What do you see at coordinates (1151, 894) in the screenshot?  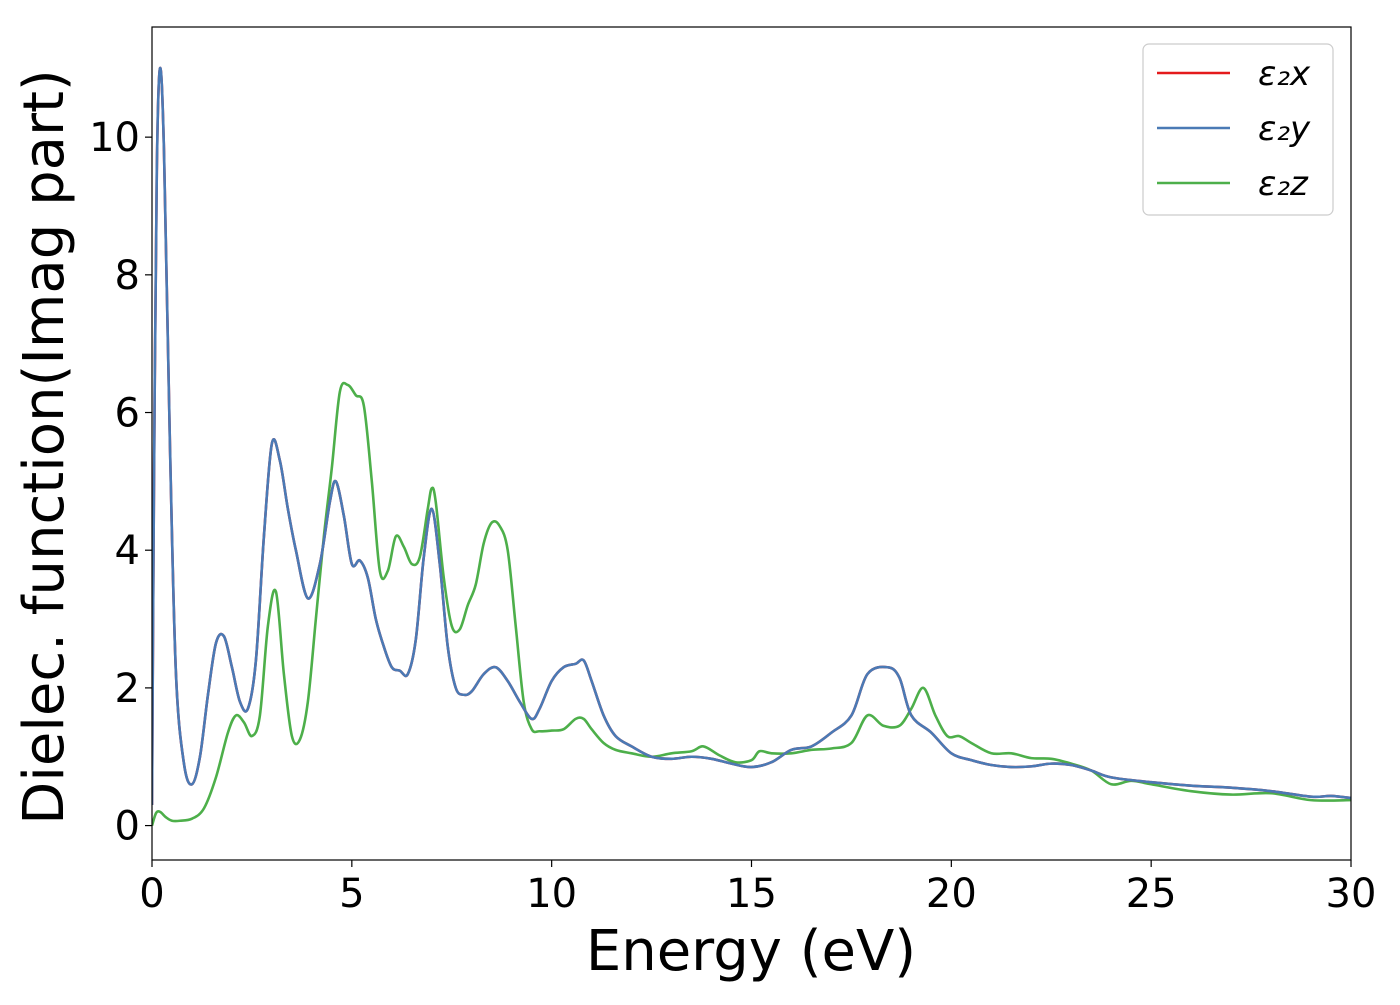 I see `x-tick-label: 25` at bounding box center [1151, 894].